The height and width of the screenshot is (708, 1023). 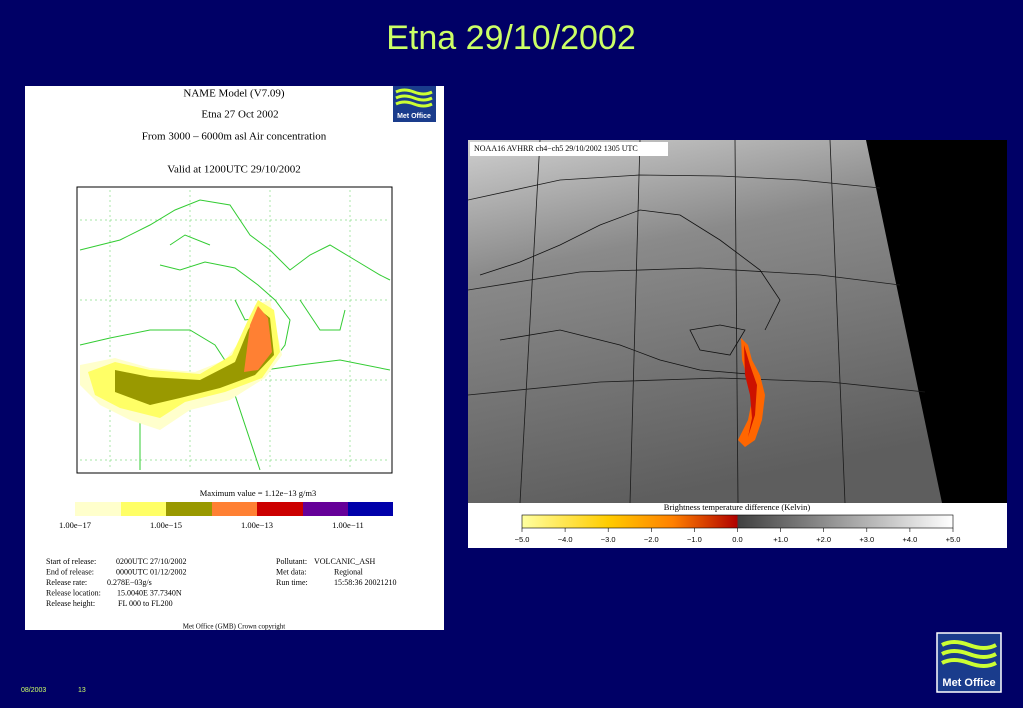 I want to click on info-value: 15:58:36 20021210, so click(x=365, y=582).